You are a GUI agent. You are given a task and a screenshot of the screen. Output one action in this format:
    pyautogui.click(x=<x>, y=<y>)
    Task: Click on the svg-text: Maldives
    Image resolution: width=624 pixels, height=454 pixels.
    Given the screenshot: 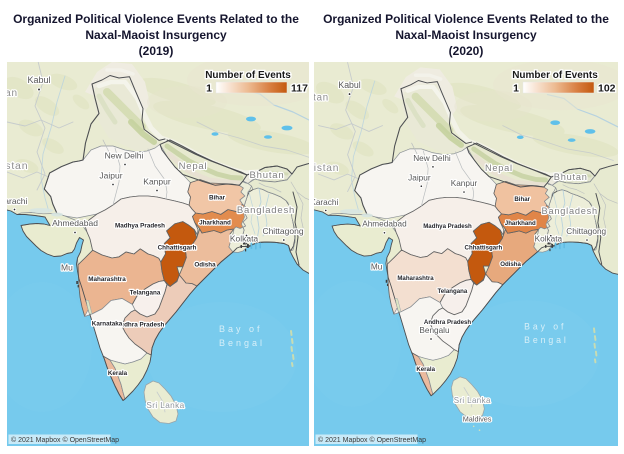 What is the action you would take?
    pyautogui.click(x=476, y=418)
    